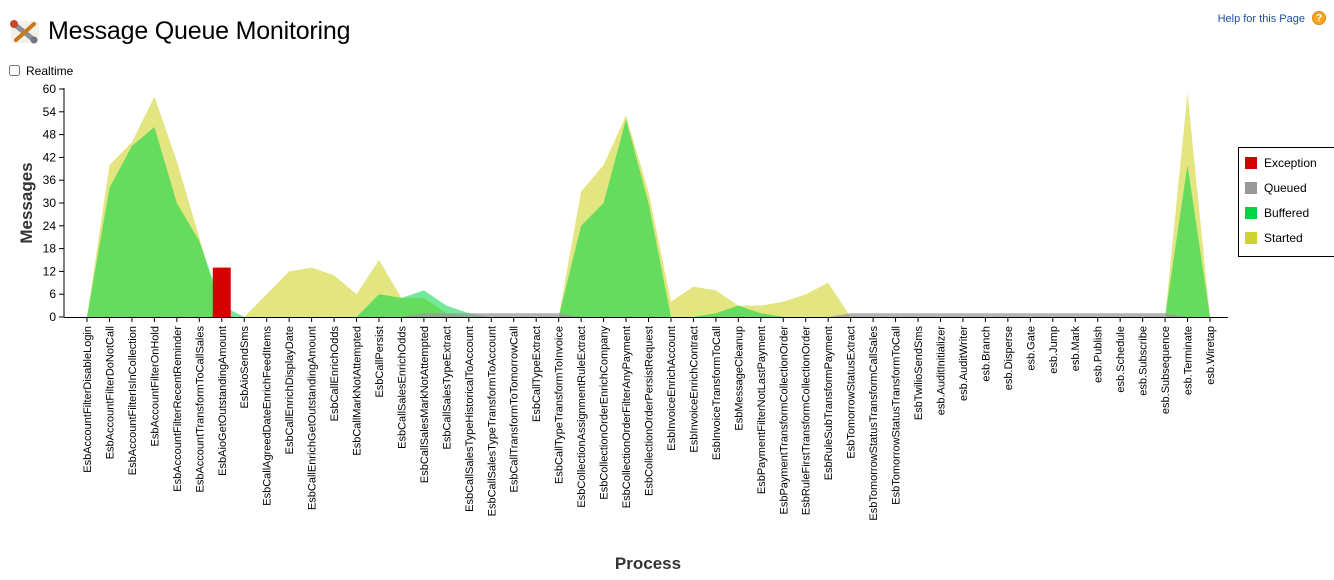 The height and width of the screenshot is (580, 1334). What do you see at coordinates (50, 112) in the screenshot?
I see `y-tick-label: 54` at bounding box center [50, 112].